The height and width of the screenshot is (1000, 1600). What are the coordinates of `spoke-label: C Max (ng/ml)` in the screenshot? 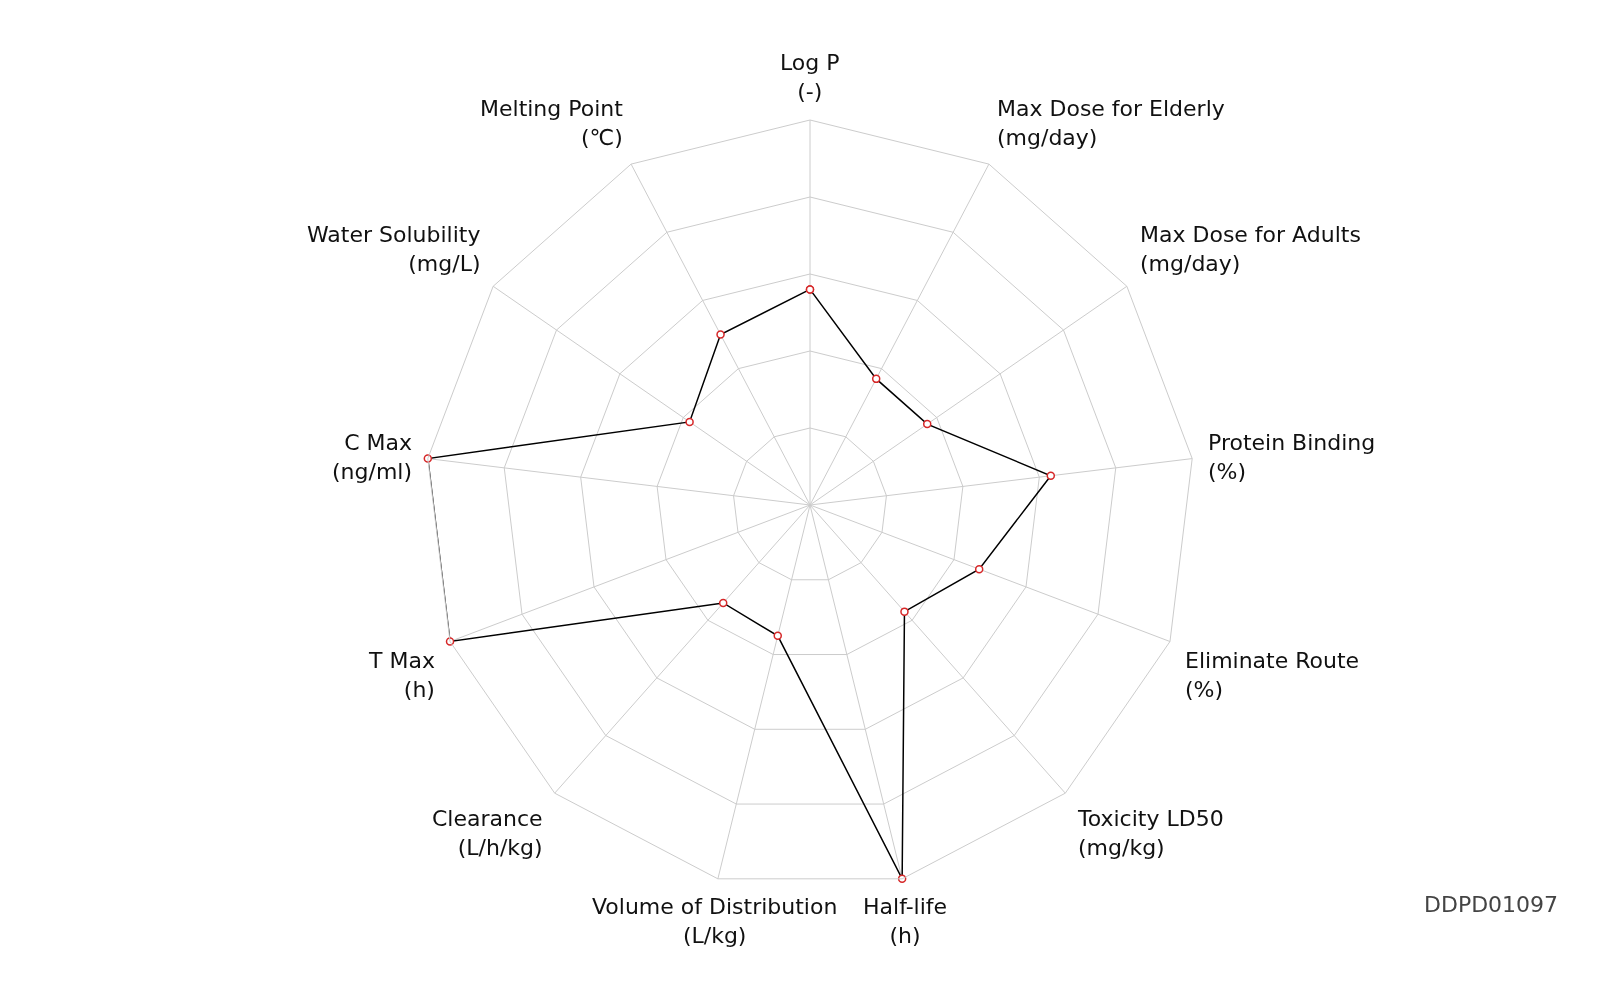 It's located at (372, 457).